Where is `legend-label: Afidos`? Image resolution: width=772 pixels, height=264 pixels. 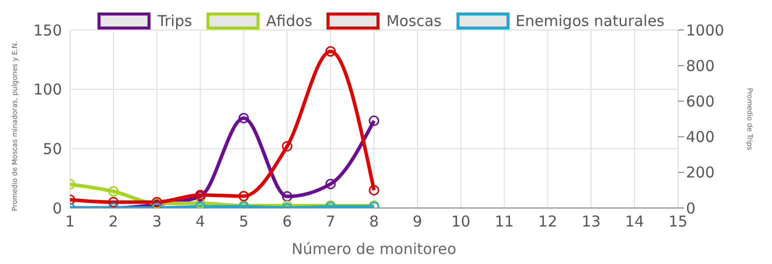
legend-label: Afidos is located at coordinates (289, 21).